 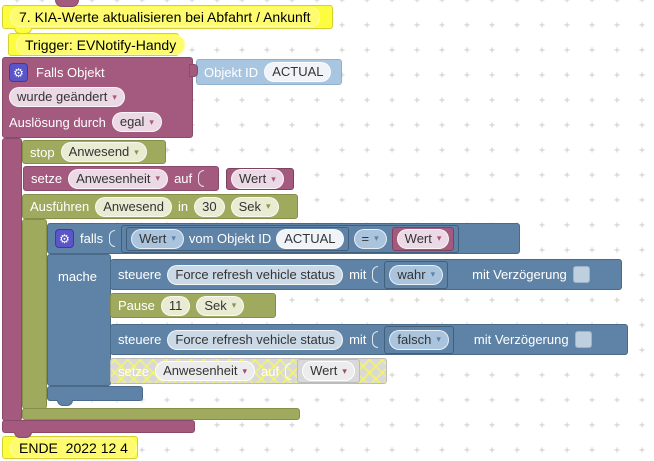 I want to click on get-value-block: Wert ▾ vom Objekt ID ACTUAL, so click(x=237, y=238).